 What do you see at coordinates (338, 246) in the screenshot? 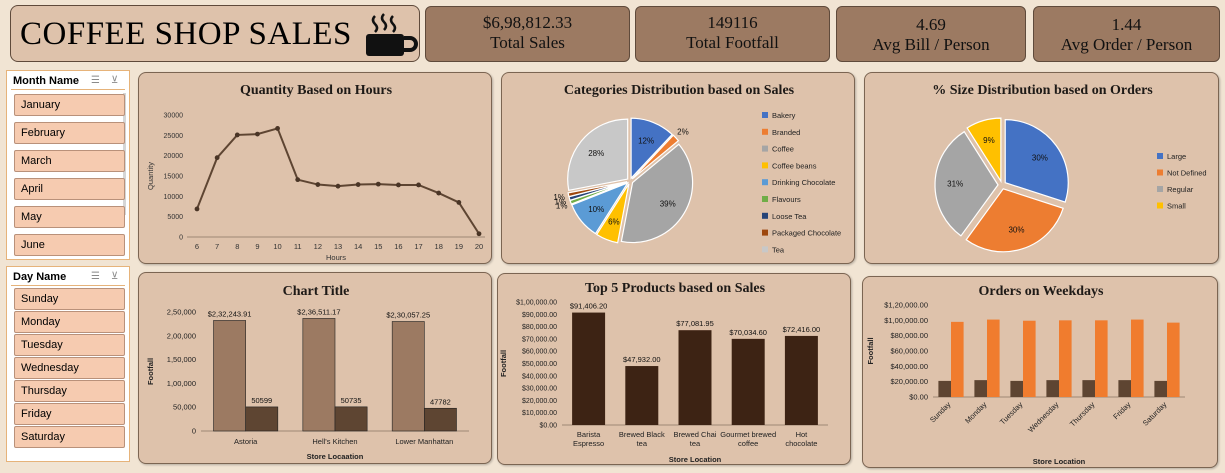
I see `x-tick-label: 13` at bounding box center [338, 246].